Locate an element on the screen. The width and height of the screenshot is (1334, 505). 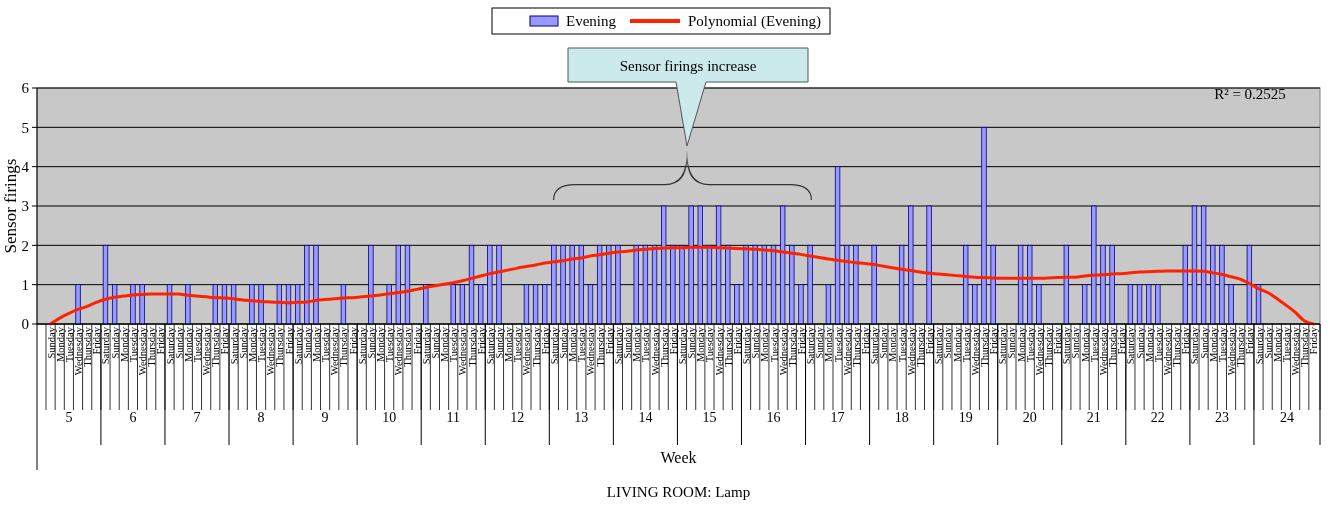
text: 7 is located at coordinates (197, 417).